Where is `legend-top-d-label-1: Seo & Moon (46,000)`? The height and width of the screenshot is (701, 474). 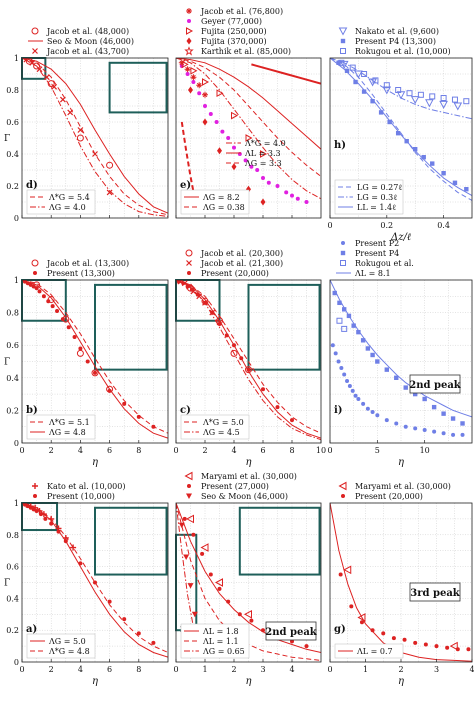 legend-top-d-label-1: Seo & Moon (46,000) is located at coordinates (90, 41).